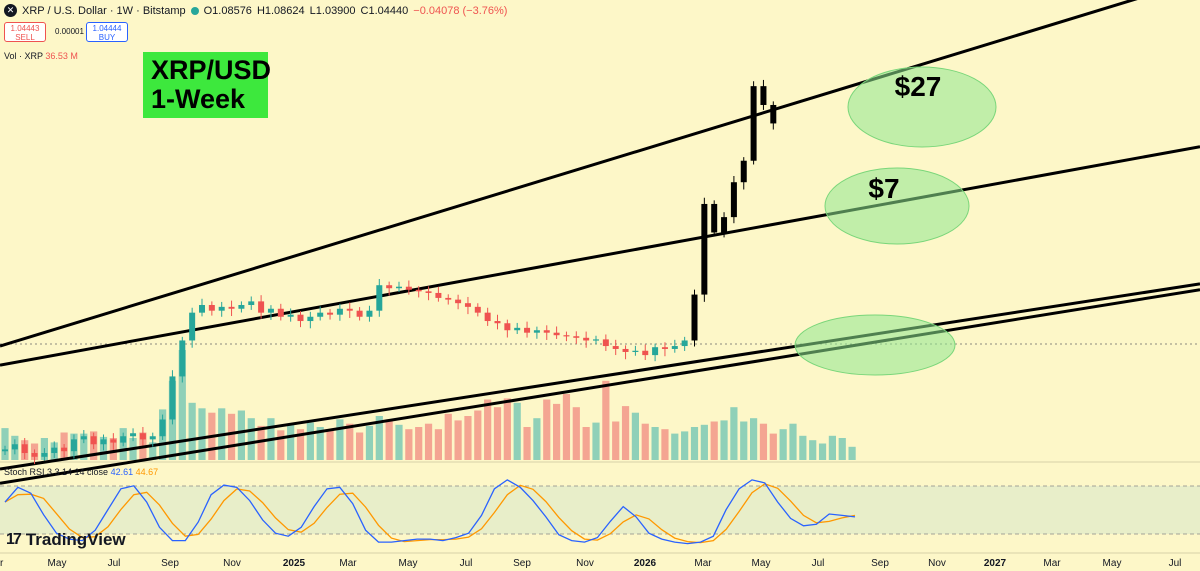 The height and width of the screenshot is (571, 1200). Describe the element at coordinates (41, 56) in the screenshot. I see `volume-legend: Vol · XRP 36.53 M` at that location.